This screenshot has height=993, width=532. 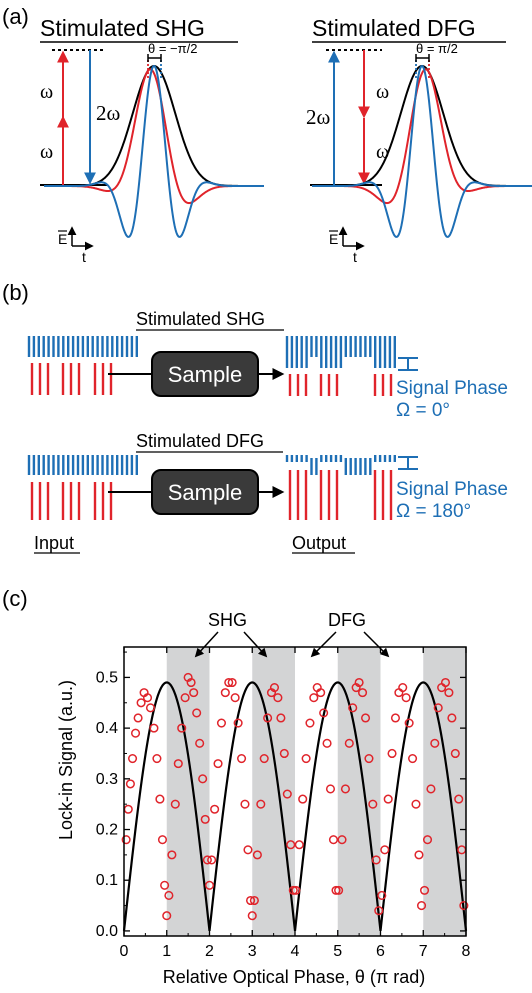 I want to click on output-label: Output, so click(x=319, y=543).